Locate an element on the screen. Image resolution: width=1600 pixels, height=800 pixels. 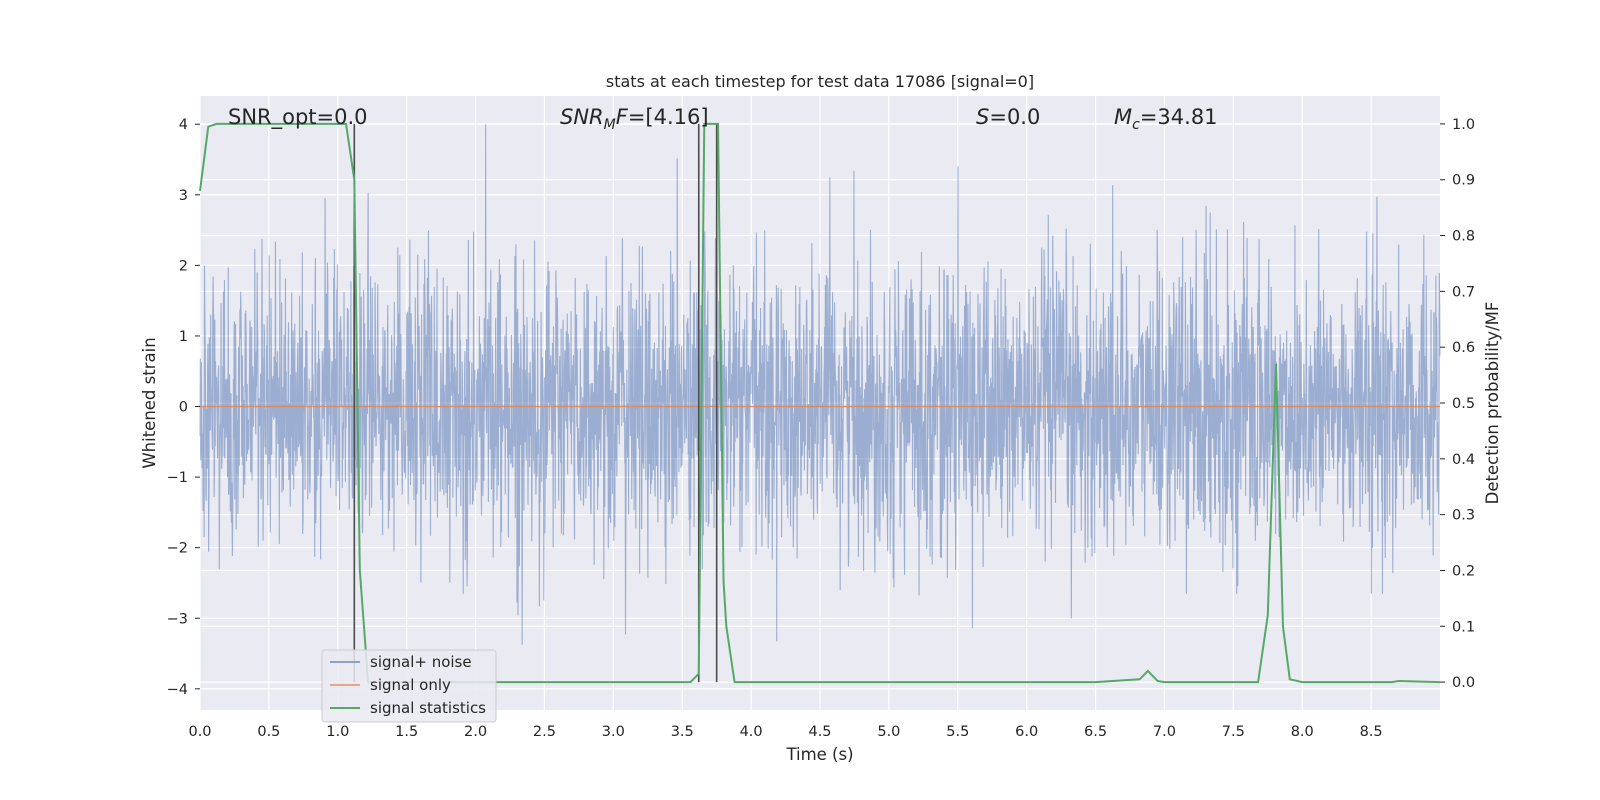
y-tick-label: 3 is located at coordinates (183, 196).